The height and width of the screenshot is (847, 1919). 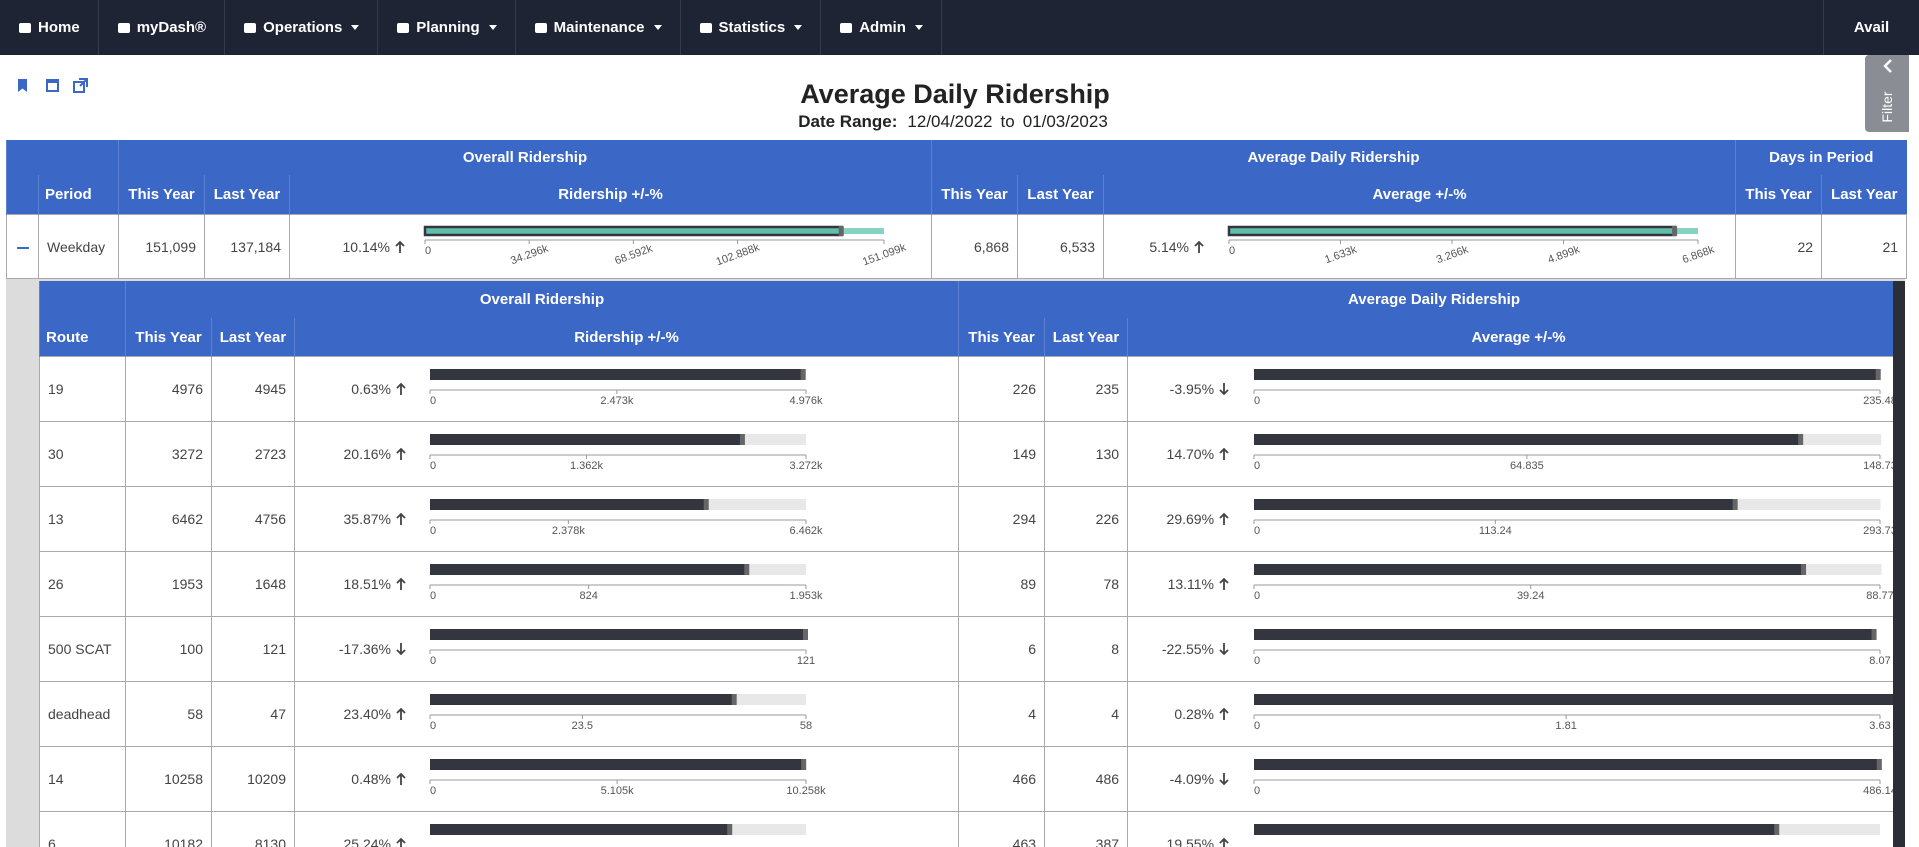 I want to click on header-blank, so click(x=82, y=299).